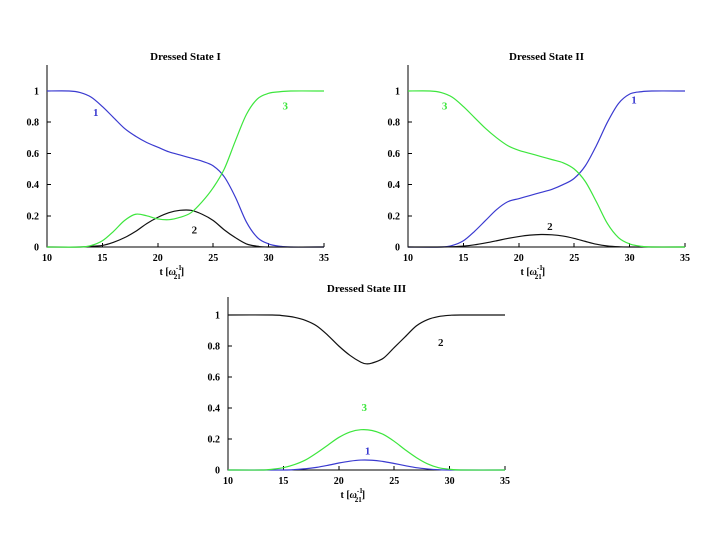  Describe the element at coordinates (185, 57) in the screenshot. I see `chart-title: Dressed State I` at that location.